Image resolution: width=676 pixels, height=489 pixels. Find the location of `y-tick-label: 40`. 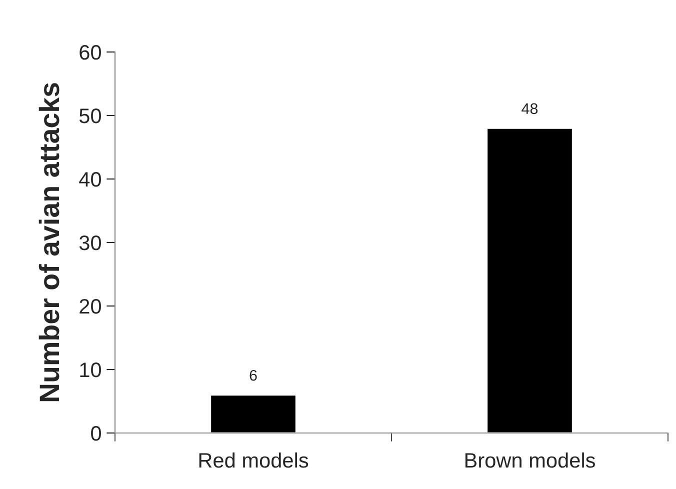

y-tick-label: 40 is located at coordinates (90, 179).